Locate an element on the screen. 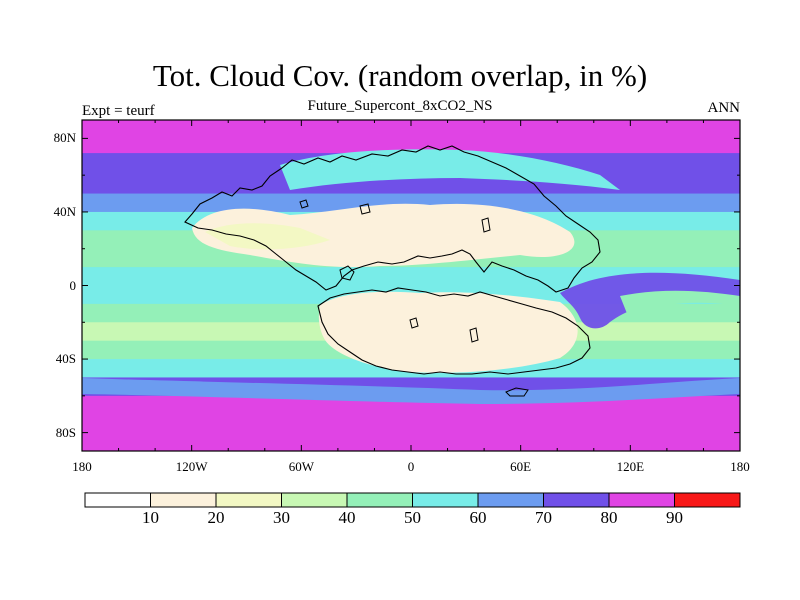  north-subarctic-cyan is located at coordinates (450, 169).